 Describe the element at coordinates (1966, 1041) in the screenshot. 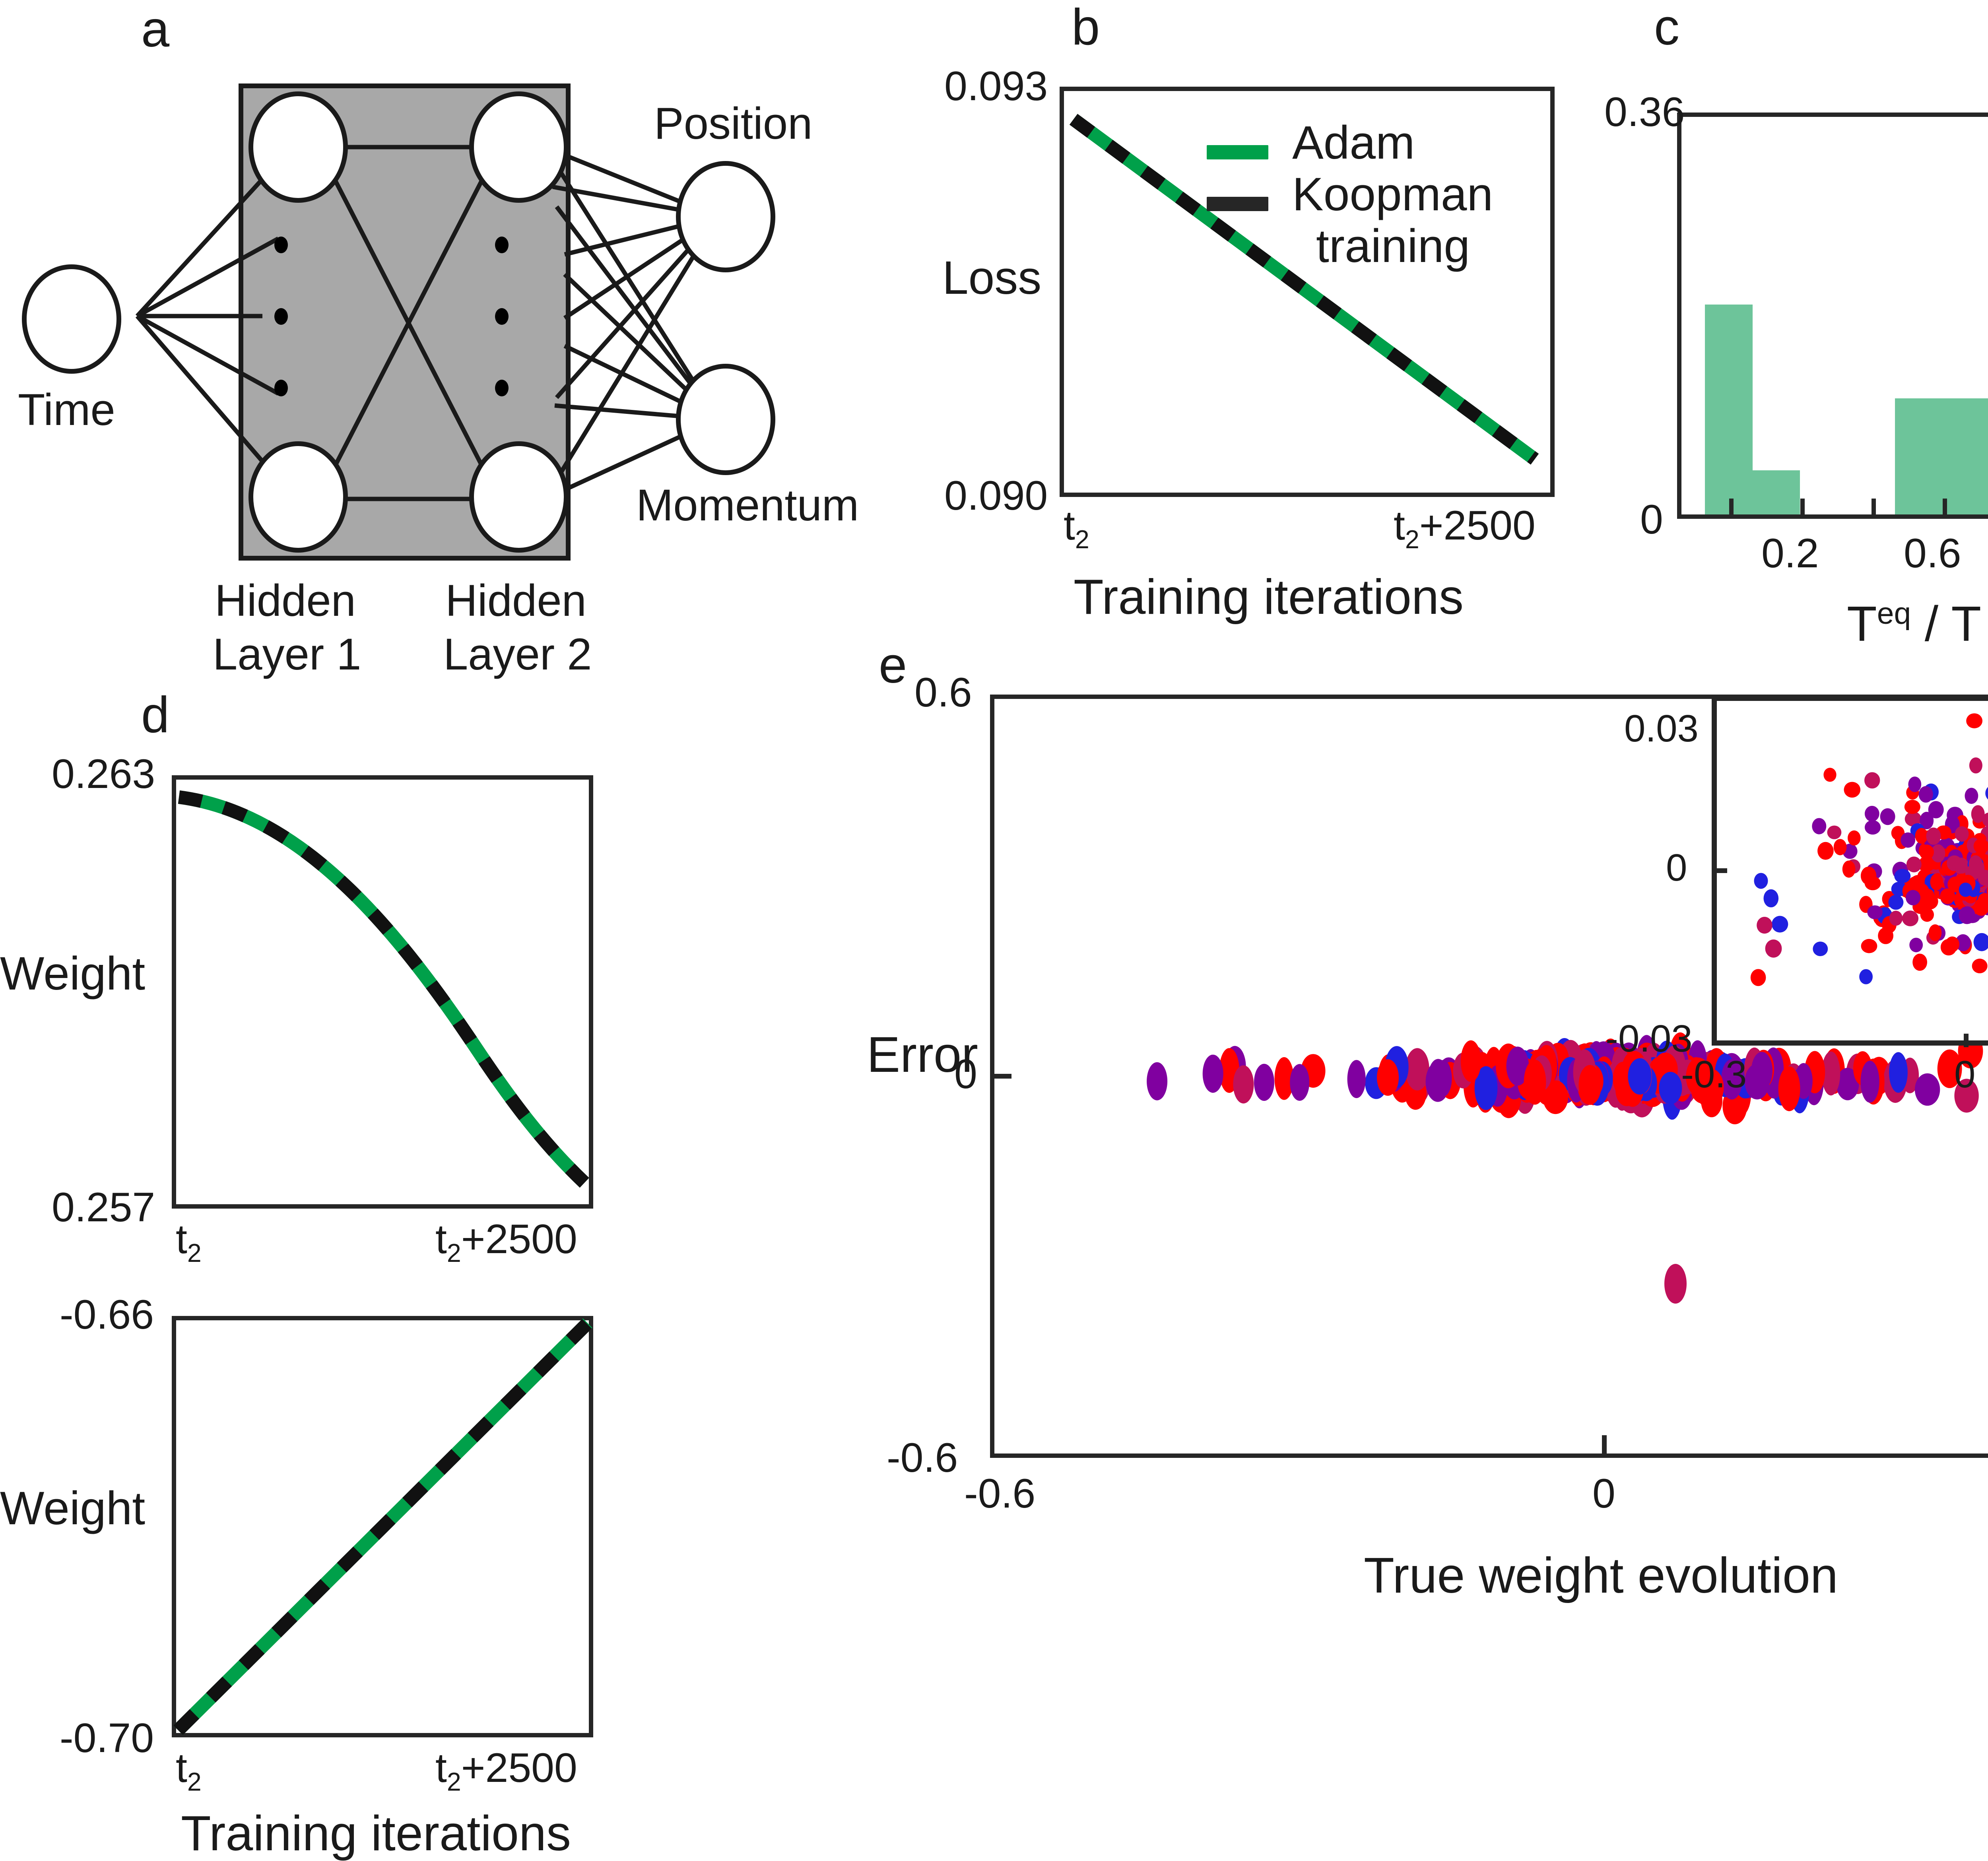

I see `panel-e-inset-xtick-mark-zero` at that location.